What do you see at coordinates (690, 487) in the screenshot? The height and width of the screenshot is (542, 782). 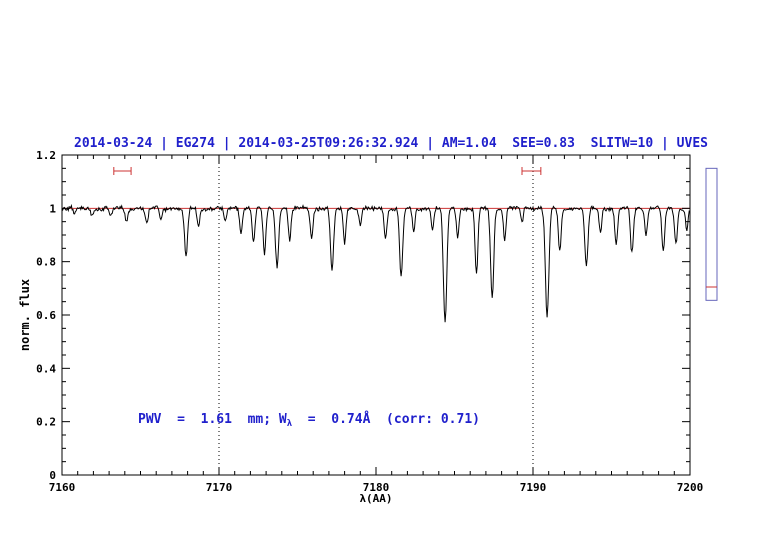 I see `x-tick-label: 7200` at bounding box center [690, 487].